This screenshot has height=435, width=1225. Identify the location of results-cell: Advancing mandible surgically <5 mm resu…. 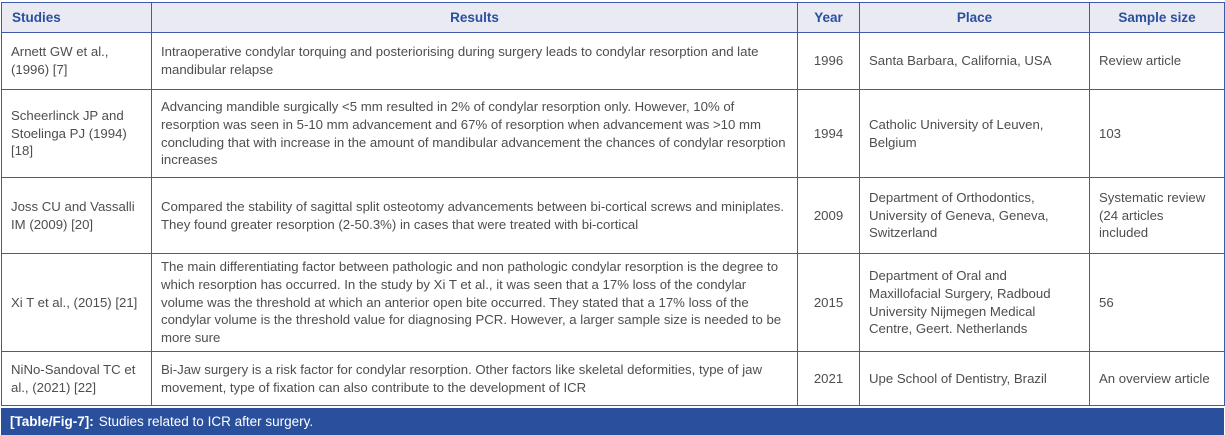
(474, 133).